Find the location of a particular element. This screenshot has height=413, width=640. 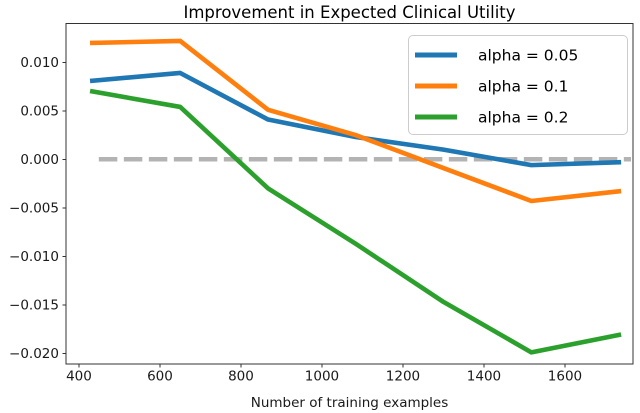

x-axis-label: Number of training examples is located at coordinates (349, 403).